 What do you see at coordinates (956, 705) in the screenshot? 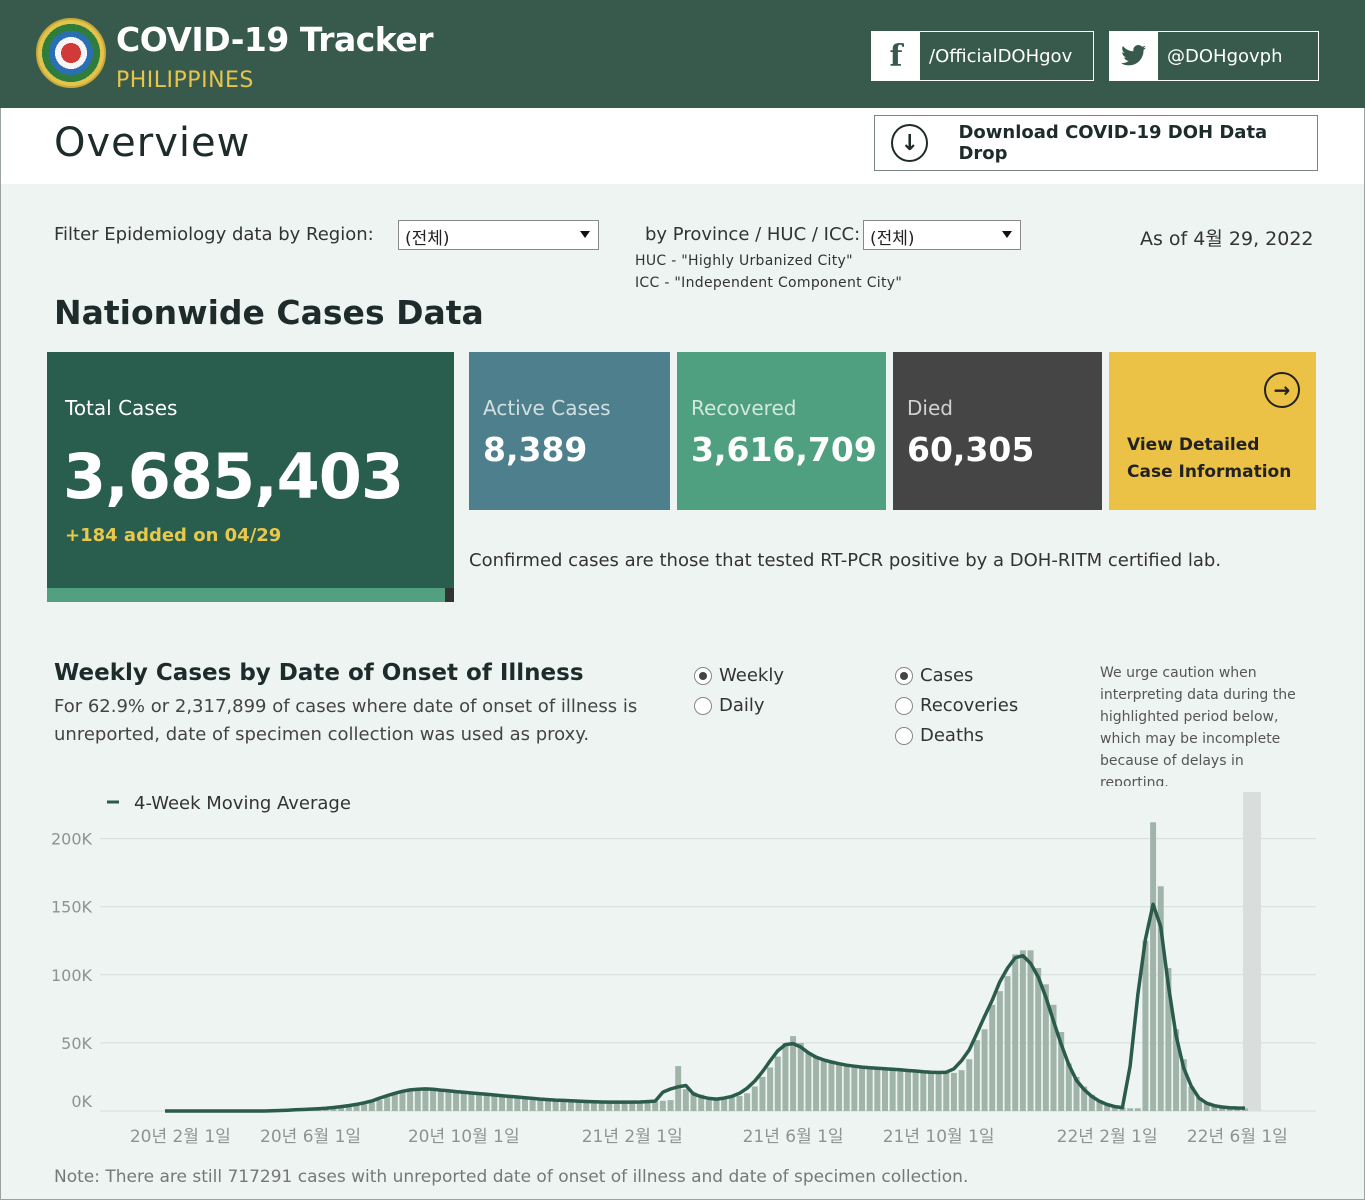
I see `radio-recoveries: Recoveries` at bounding box center [956, 705].